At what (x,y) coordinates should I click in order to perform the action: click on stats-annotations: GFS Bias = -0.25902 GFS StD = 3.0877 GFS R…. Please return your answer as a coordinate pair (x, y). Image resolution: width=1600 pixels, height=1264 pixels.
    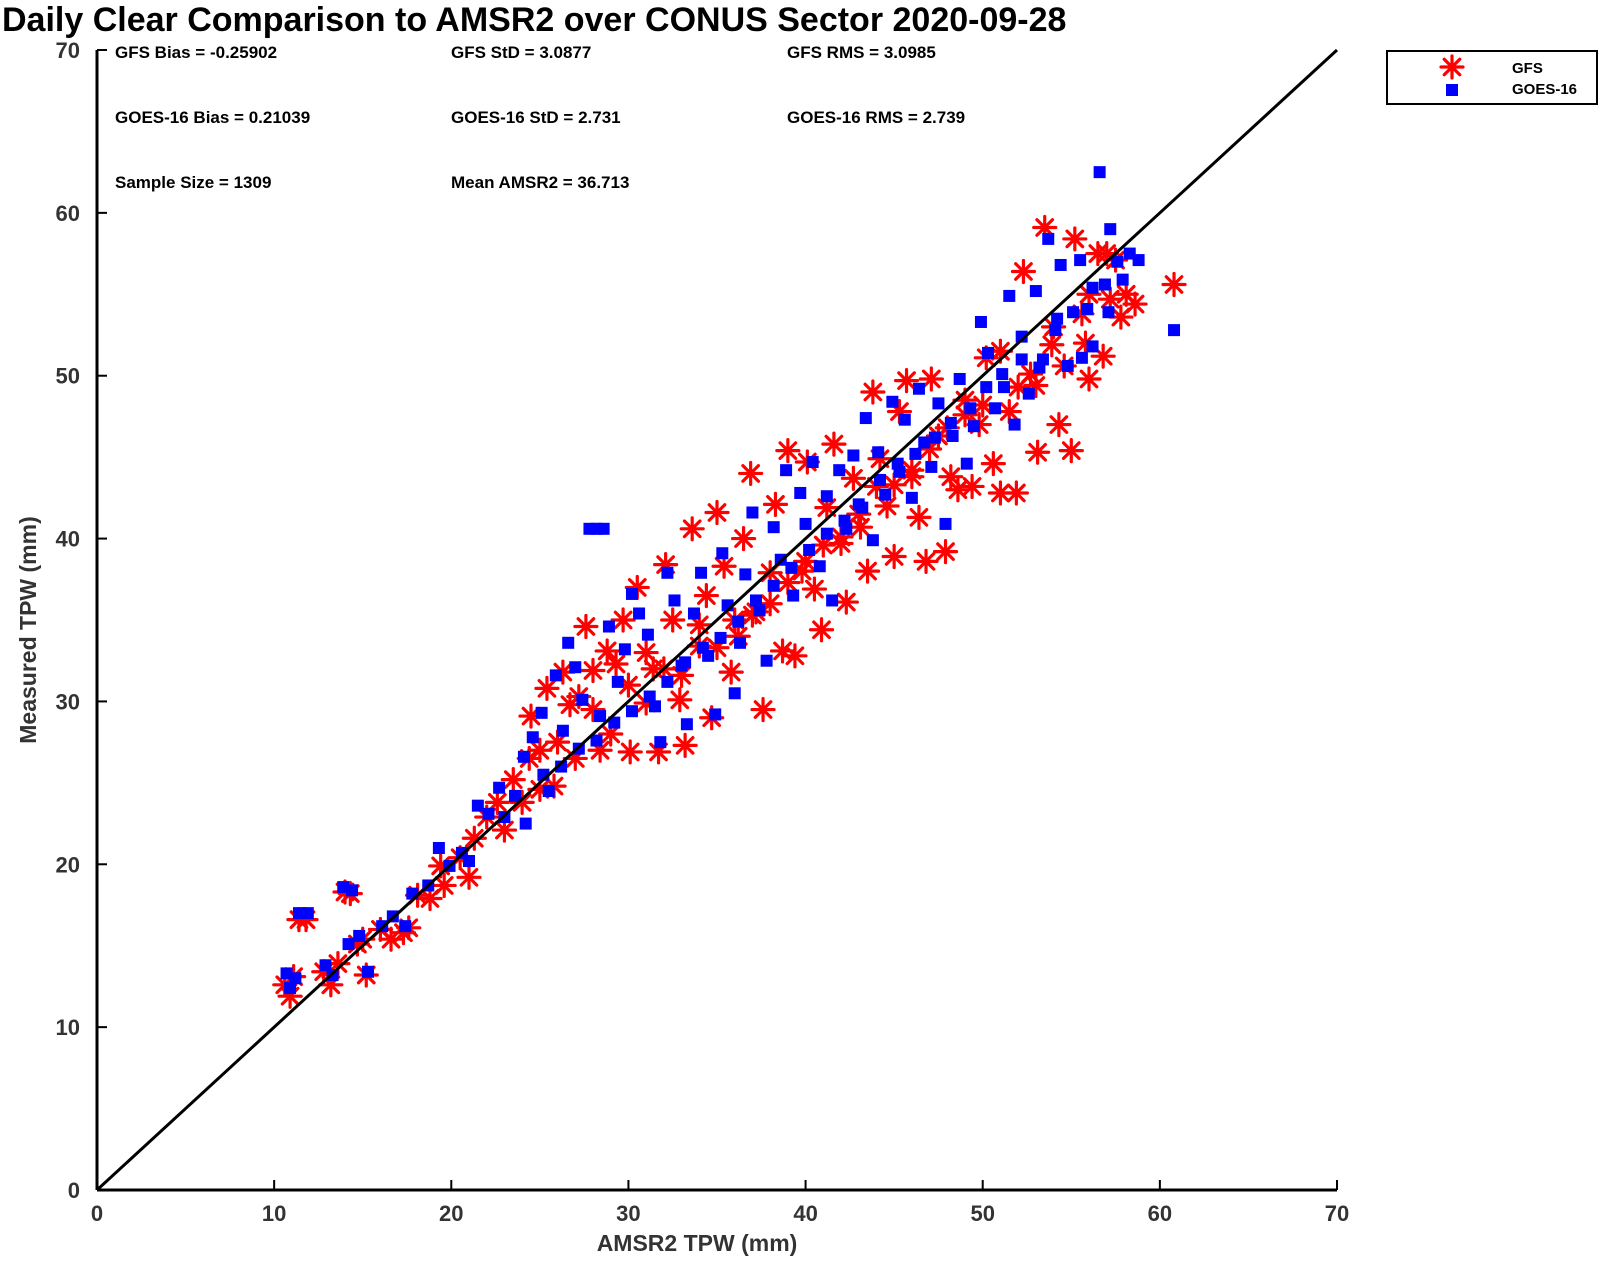
    Looking at the image, I should click on (540, 117).